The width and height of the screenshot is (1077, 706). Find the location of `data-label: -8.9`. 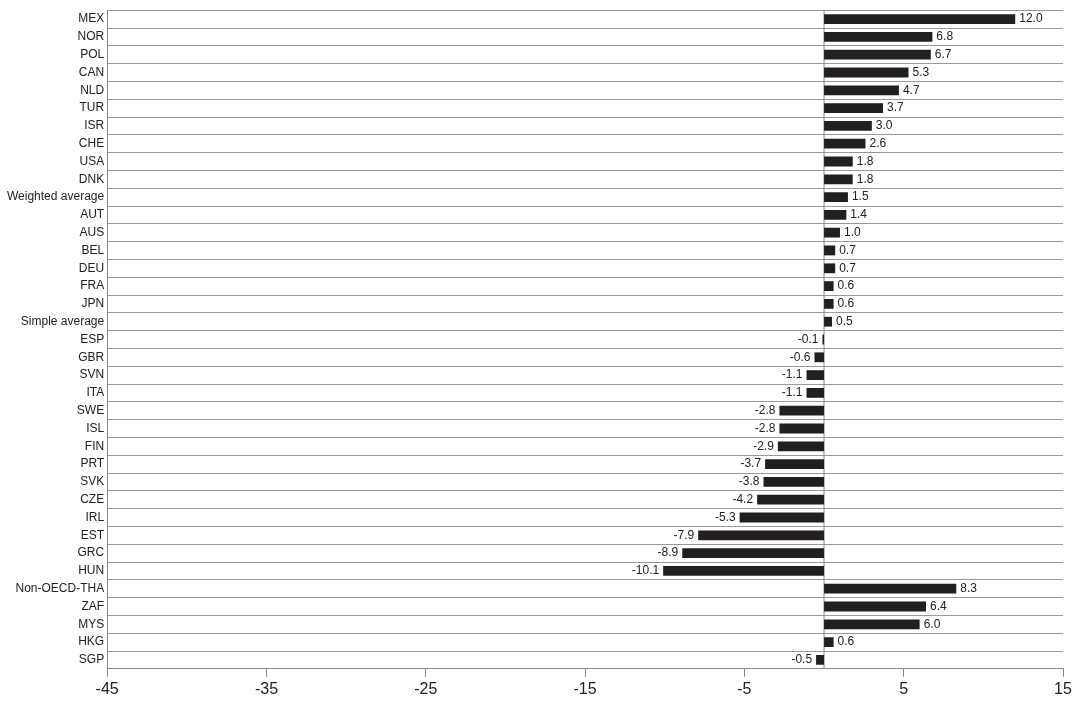

data-label: -8.9 is located at coordinates (668, 552).